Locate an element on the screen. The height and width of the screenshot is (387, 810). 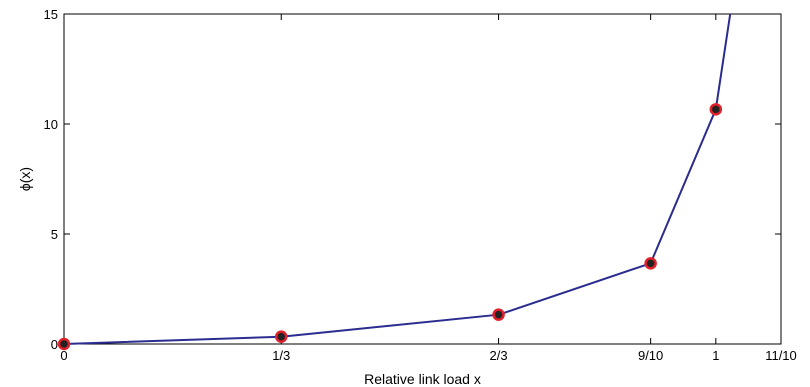
x-tick-label: 0 is located at coordinates (63, 355).